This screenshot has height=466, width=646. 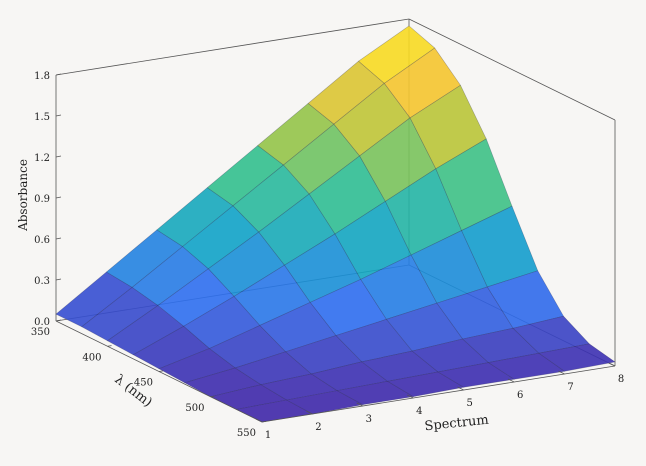 I want to click on y-tick-label: 350, so click(x=40, y=332).